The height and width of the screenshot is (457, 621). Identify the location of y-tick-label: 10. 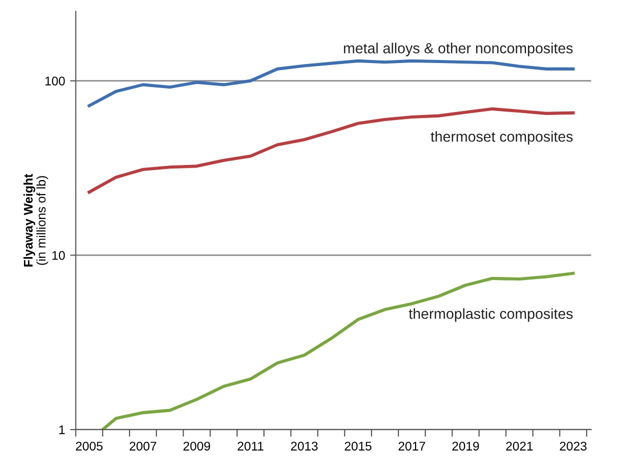
(58, 255).